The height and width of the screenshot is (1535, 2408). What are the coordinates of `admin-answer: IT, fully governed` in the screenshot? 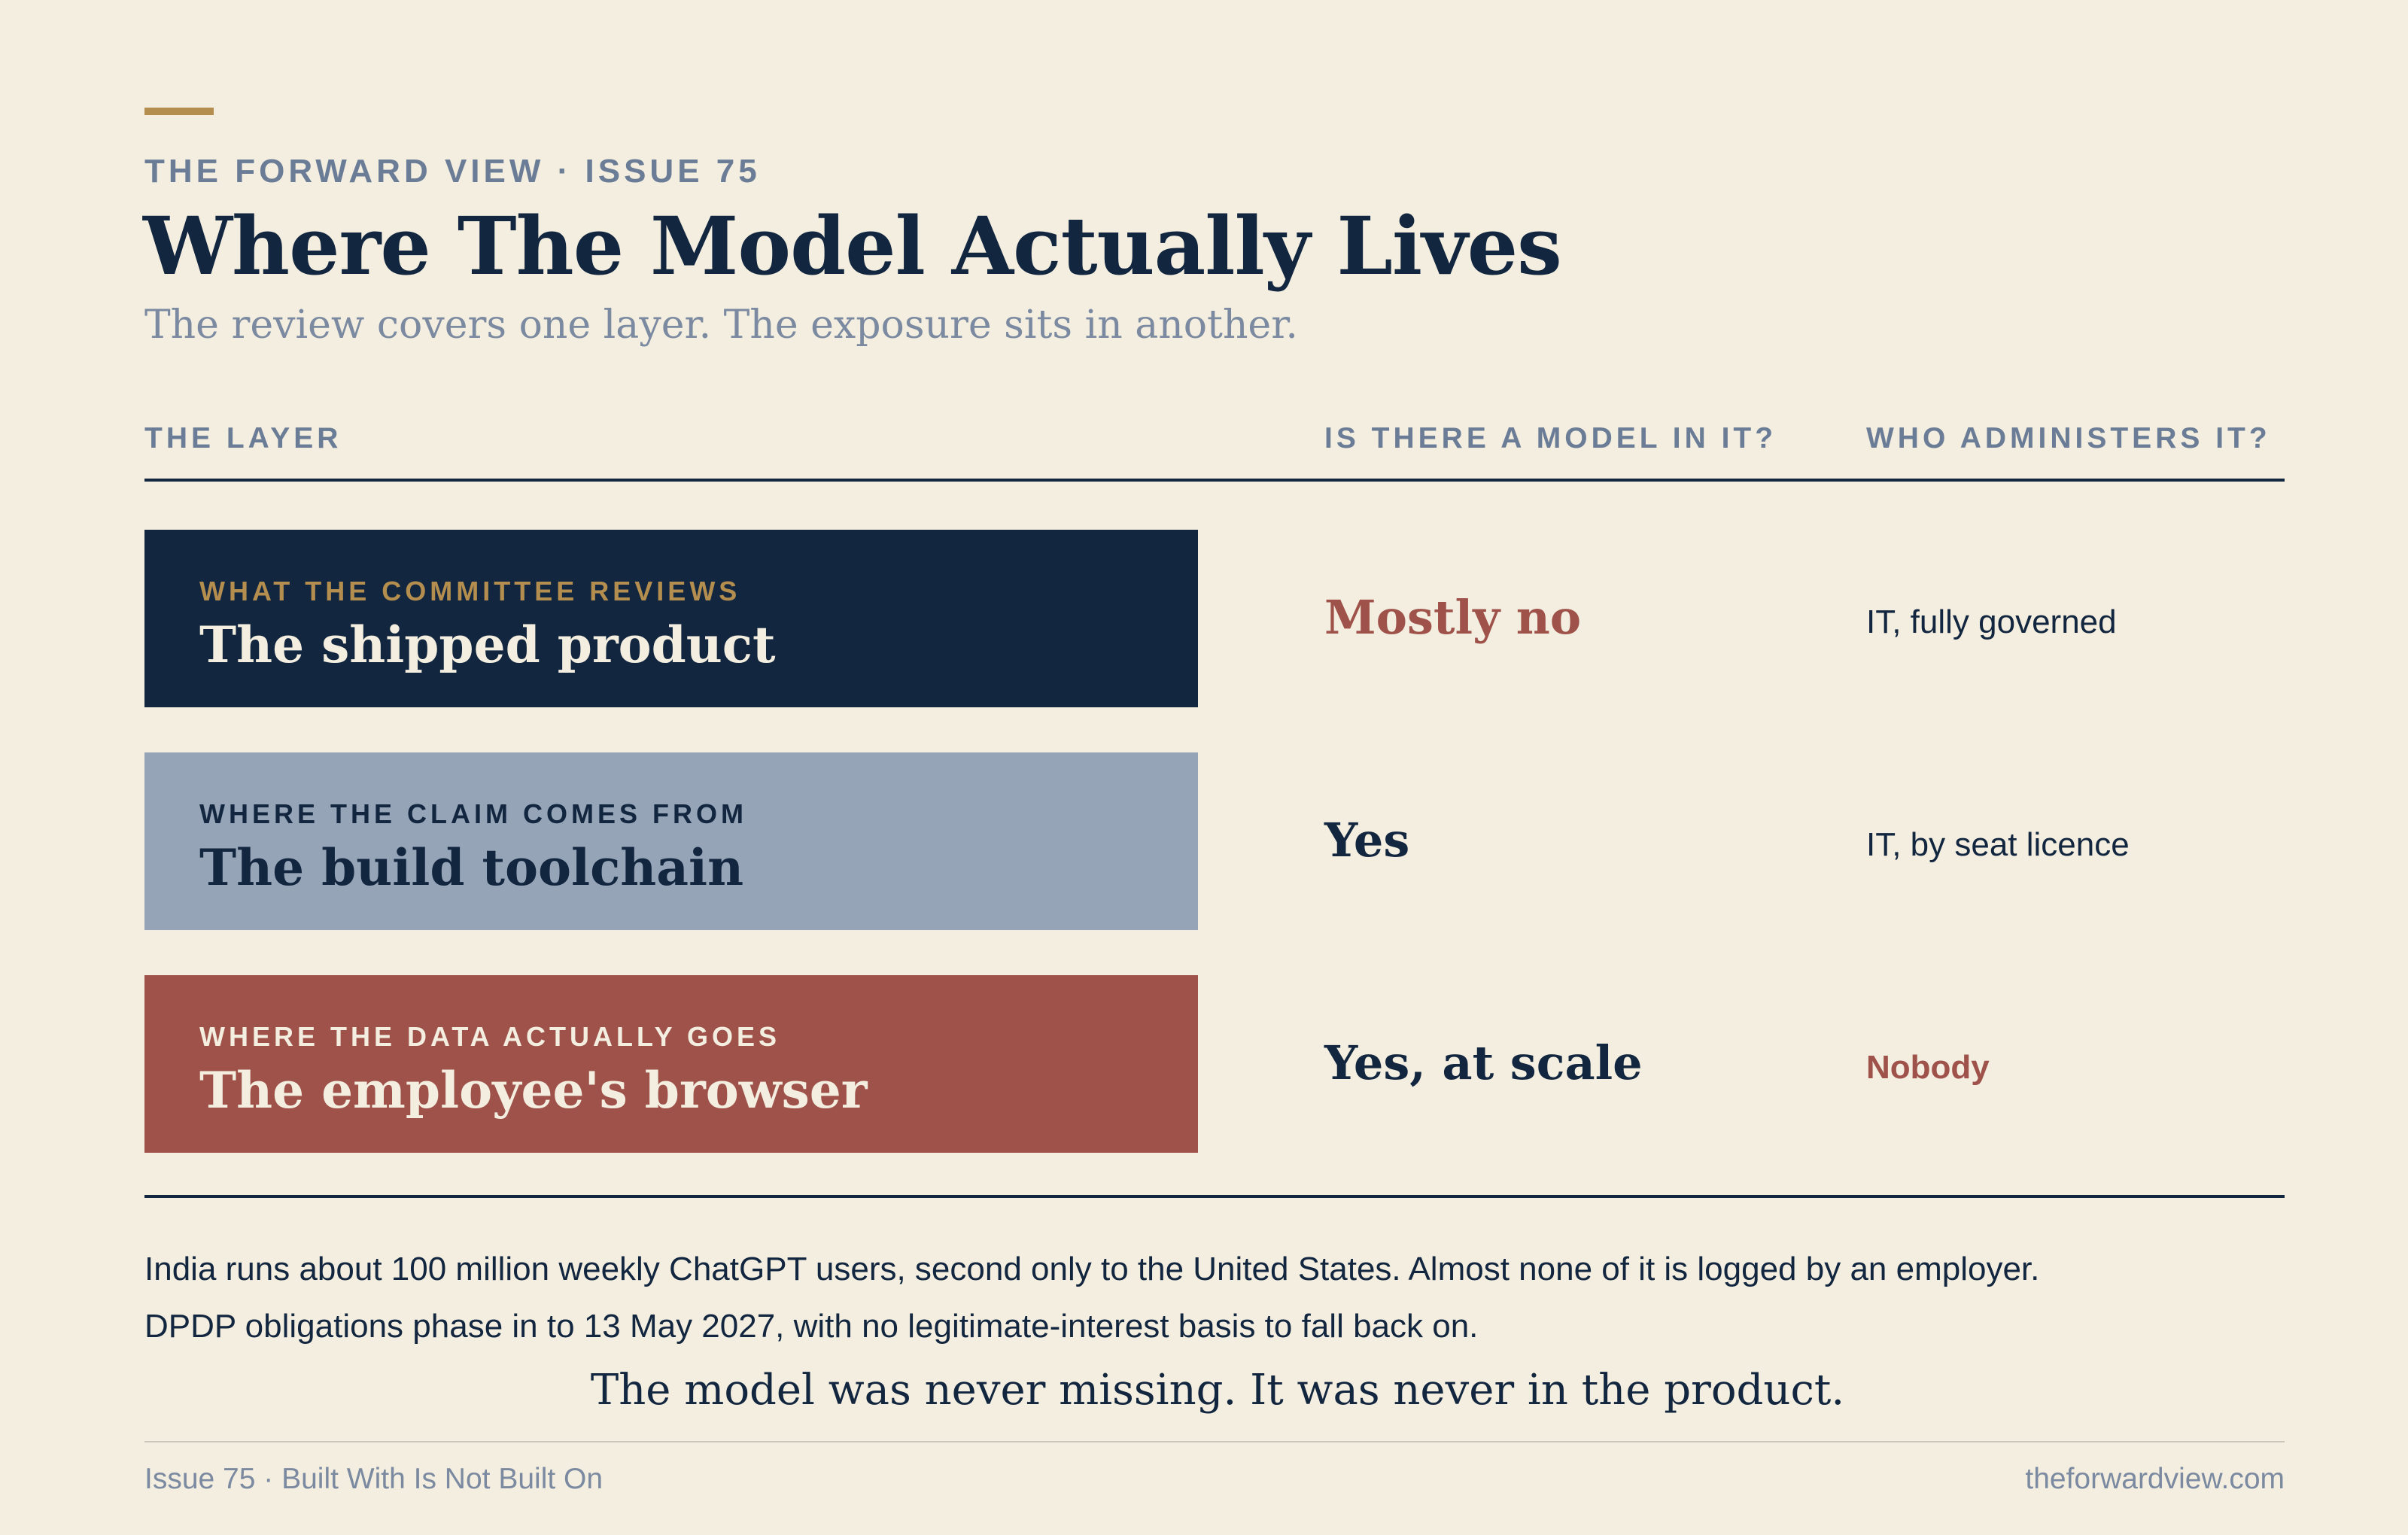 It's located at (1991, 621).